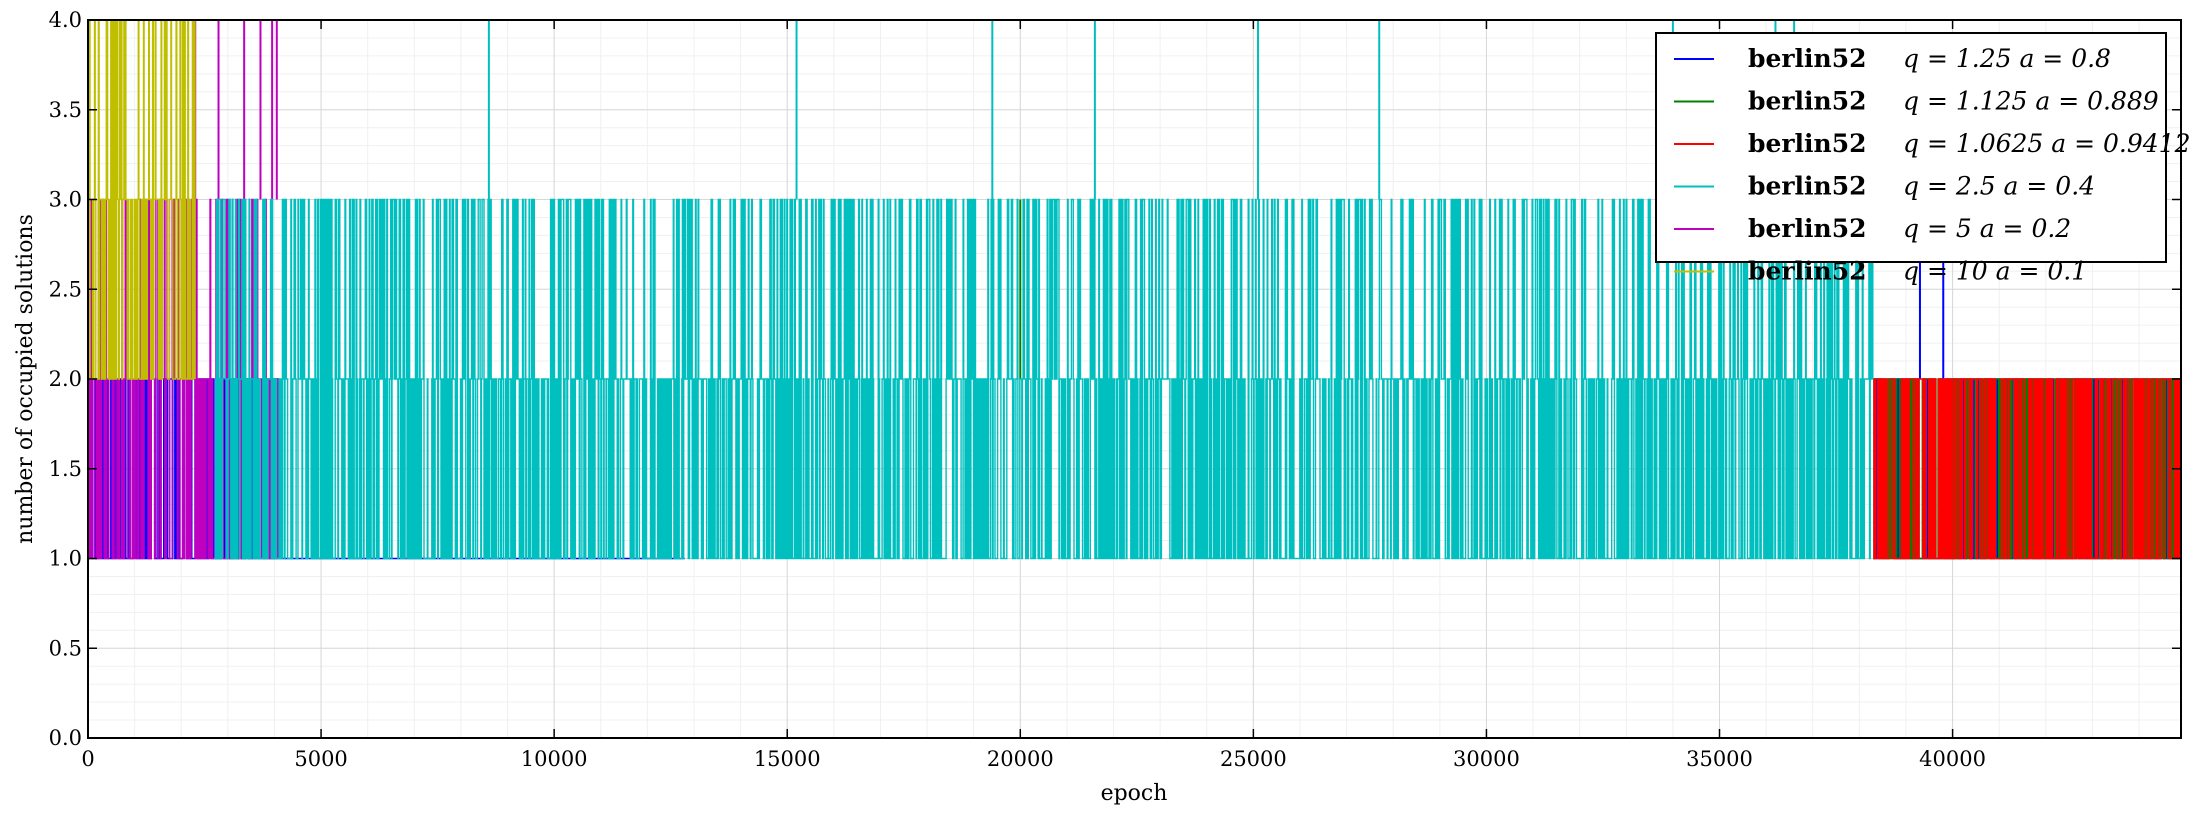 The image size is (2195, 819). Describe the element at coordinates (65, 200) in the screenshot. I see `y-tick-label: 3.0` at that location.